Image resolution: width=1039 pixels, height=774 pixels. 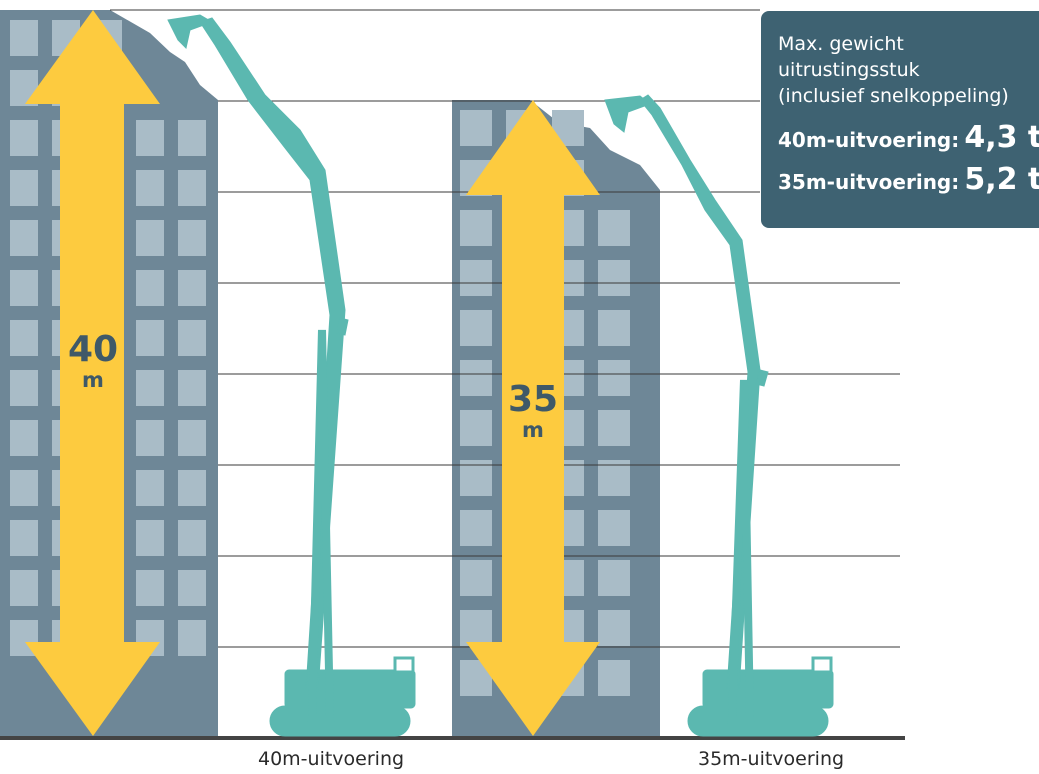 I want to click on info-row-35m: 35m-uitvoering: 5,2 t, so click(x=908, y=182).